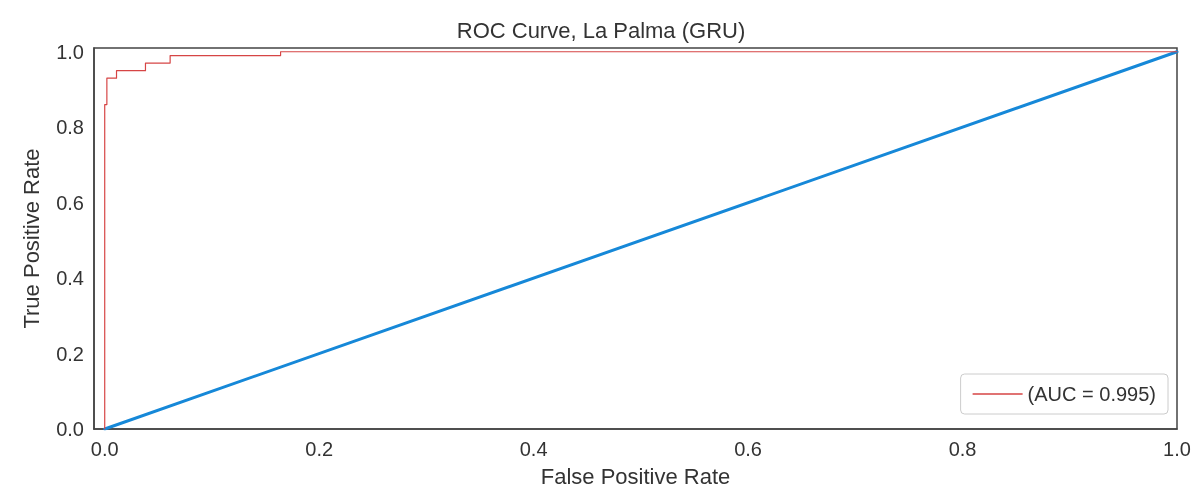 The width and height of the screenshot is (1202, 500). What do you see at coordinates (31, 238) in the screenshot?
I see `y-axis-title: True Positive Rate` at bounding box center [31, 238].